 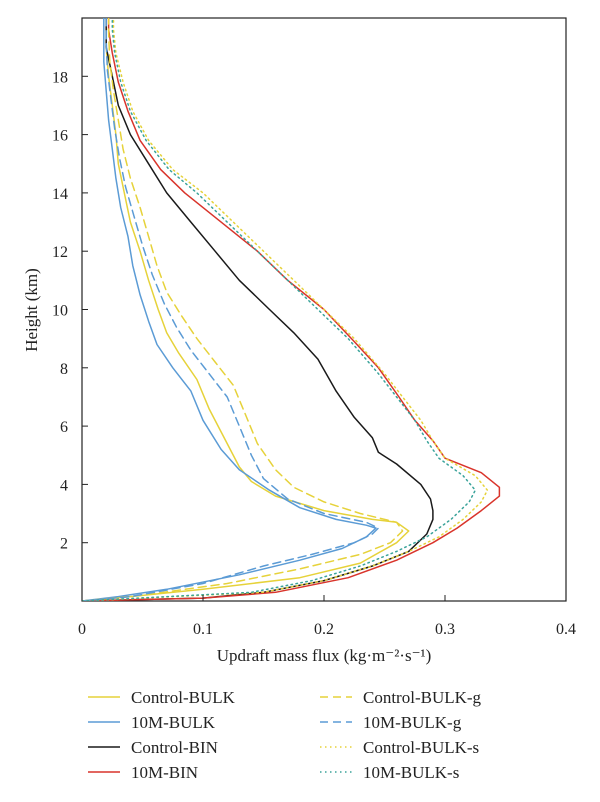 What do you see at coordinates (60, 252) in the screenshot?
I see `y-tick-label: 12` at bounding box center [60, 252].